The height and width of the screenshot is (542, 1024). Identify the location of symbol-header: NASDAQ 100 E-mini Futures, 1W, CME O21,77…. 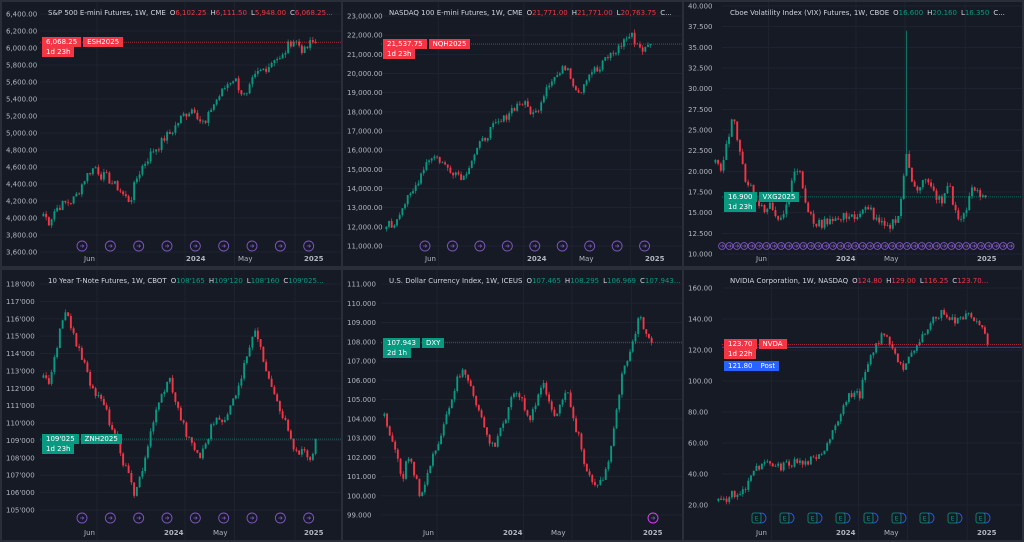
(530, 13).